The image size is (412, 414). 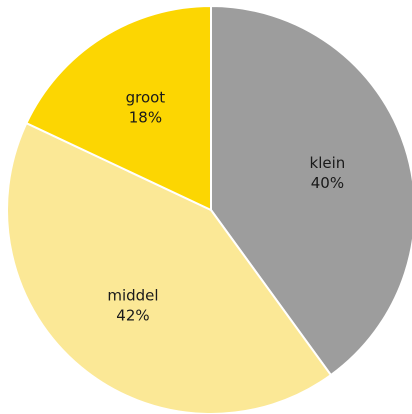 What do you see at coordinates (132, 315) in the screenshot?
I see `pie-value-middel: 42%` at bounding box center [132, 315].